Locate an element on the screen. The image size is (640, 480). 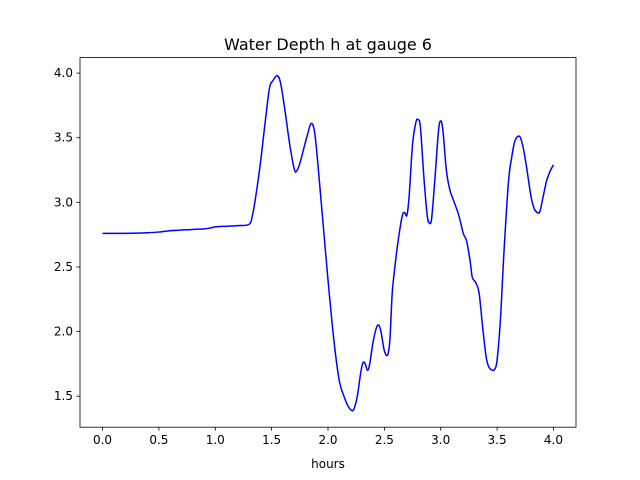
y-tick-label: 2.0 is located at coordinates (63, 332).